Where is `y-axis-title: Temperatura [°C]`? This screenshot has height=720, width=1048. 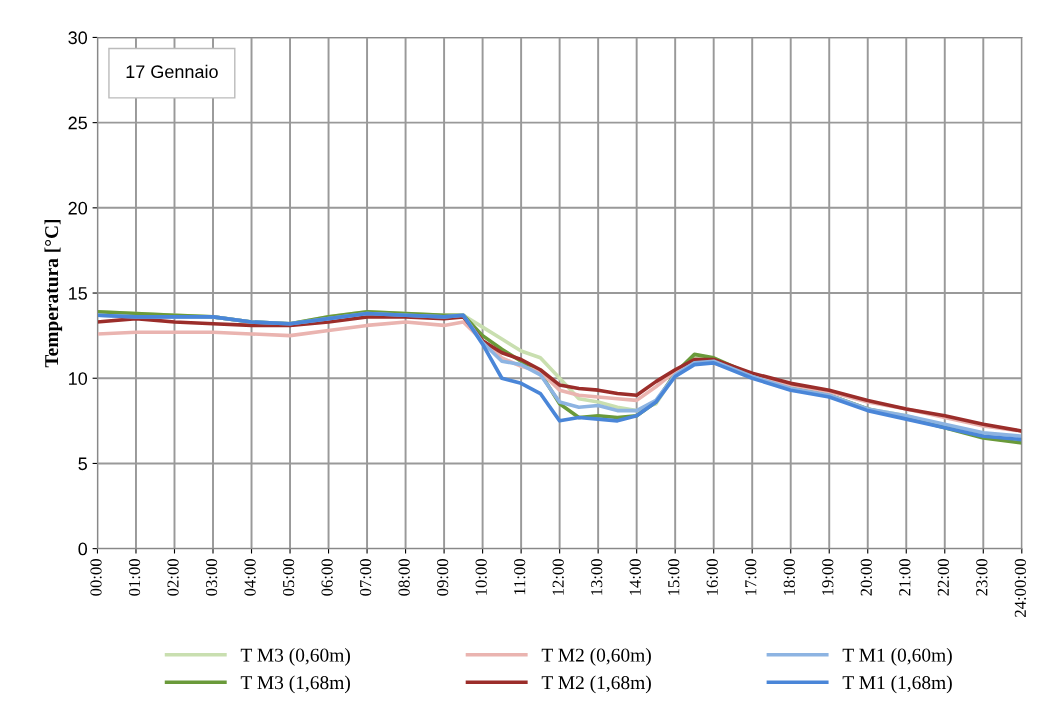 y-axis-title: Temperatura [°C] is located at coordinates (53, 293).